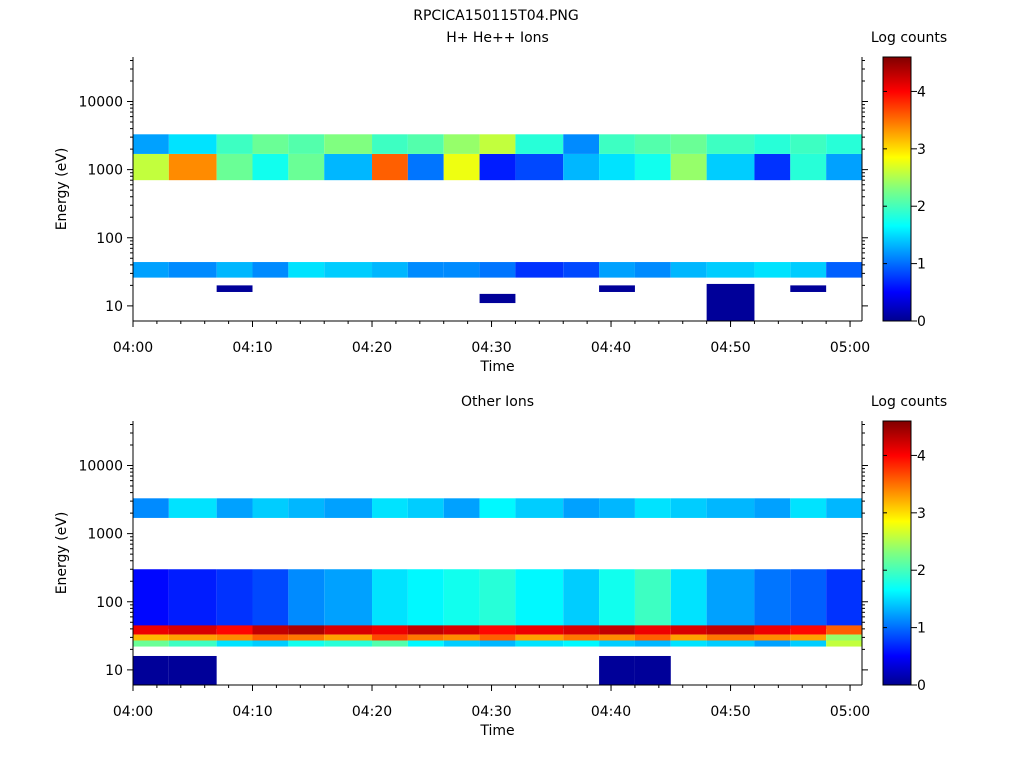 Image resolution: width=1024 pixels, height=768 pixels. I want to click on x-tick-label: 04:40, so click(611, 348).